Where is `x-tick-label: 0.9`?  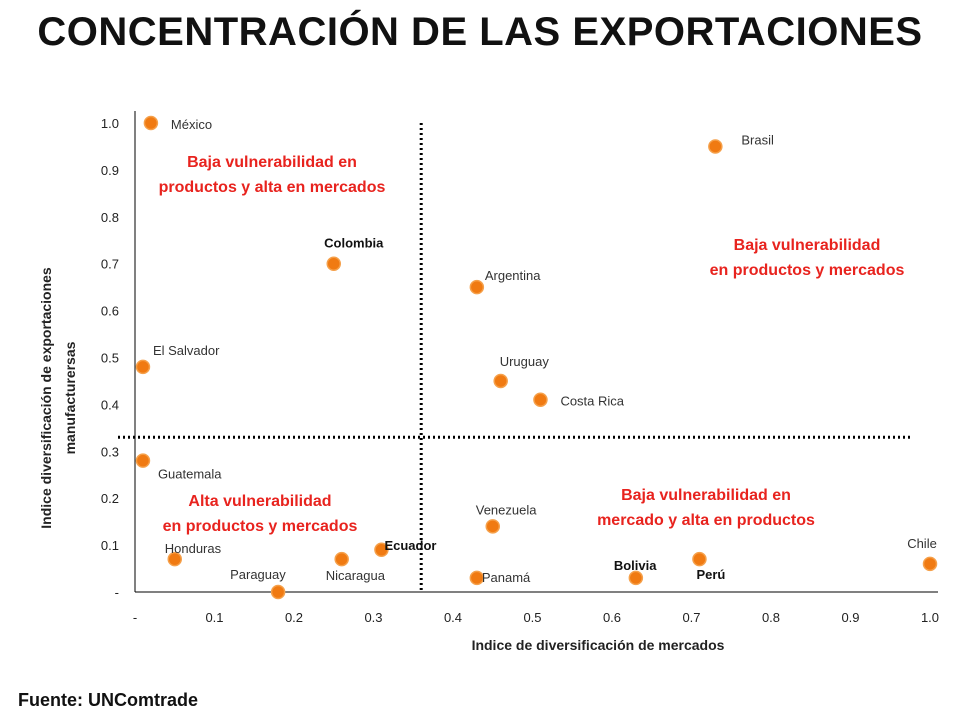 x-tick-label: 0.9 is located at coordinates (850, 617).